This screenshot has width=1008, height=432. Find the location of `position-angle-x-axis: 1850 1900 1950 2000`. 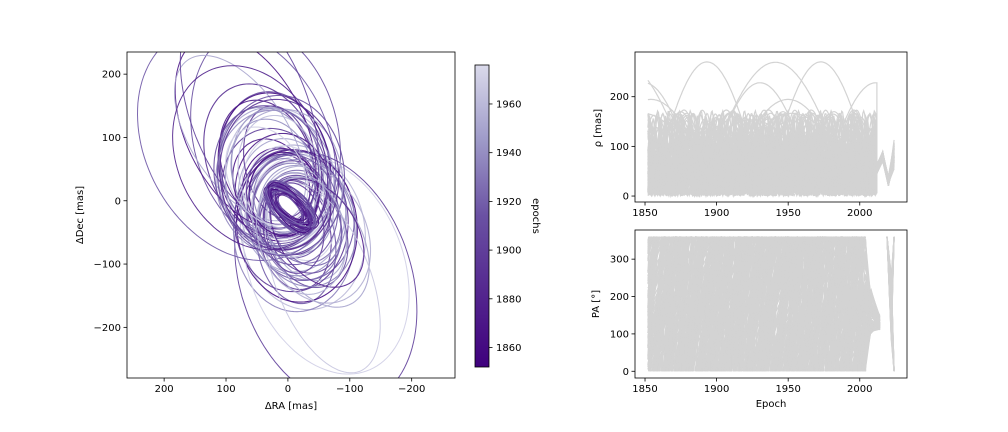

position-angle-x-axis: 1850 1900 1950 2000 is located at coordinates (752, 386).